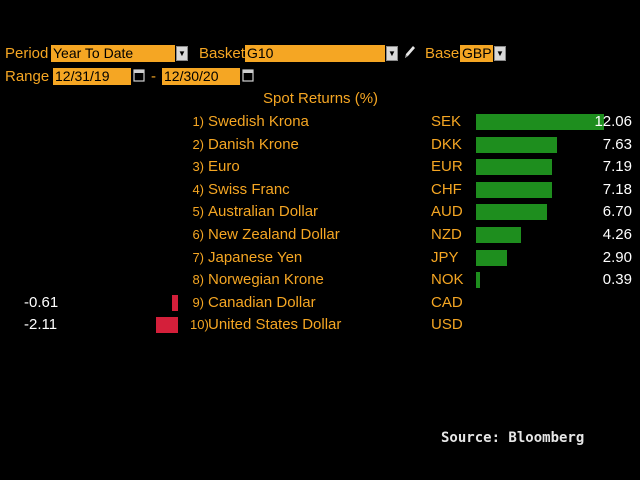 The image size is (640, 480). What do you see at coordinates (447, 166) in the screenshot?
I see `currency-code: EUR` at bounding box center [447, 166].